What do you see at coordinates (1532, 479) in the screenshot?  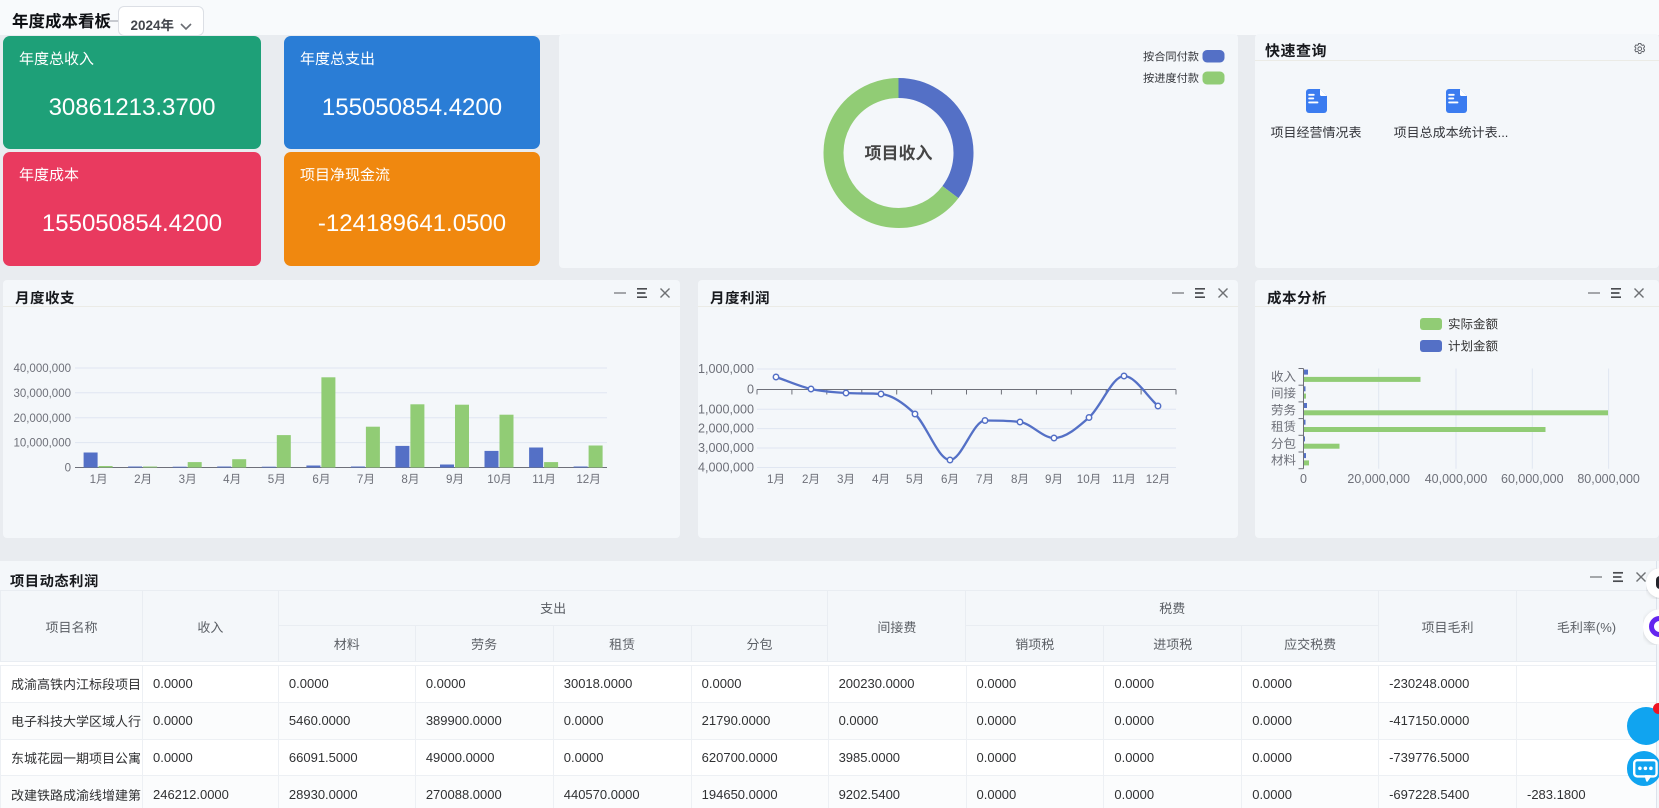 I see `svg-text: 60,000,000` at bounding box center [1532, 479].